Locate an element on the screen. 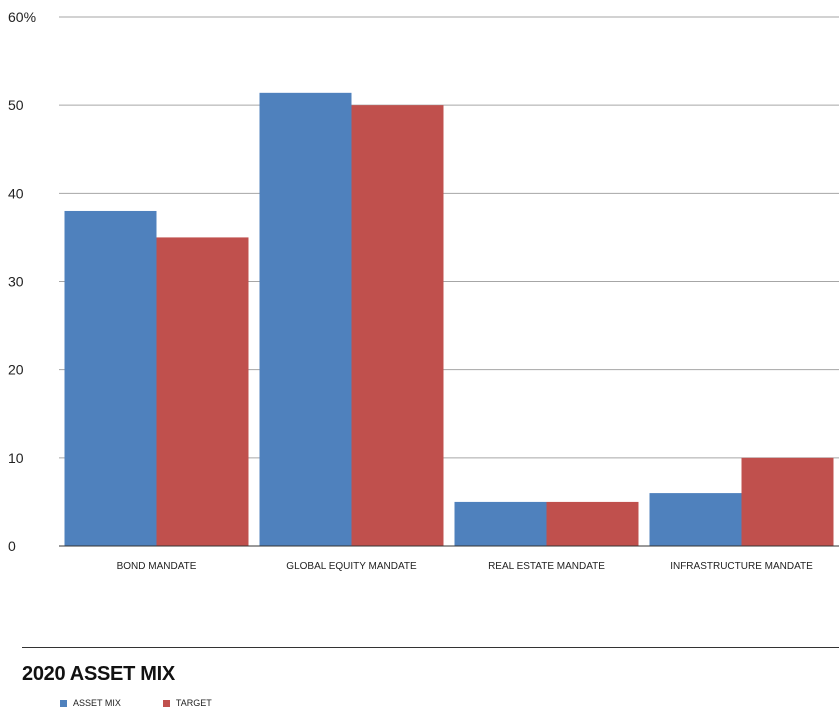 This screenshot has width=839, height=715. legend-label-target: TARGET is located at coordinates (193, 703).